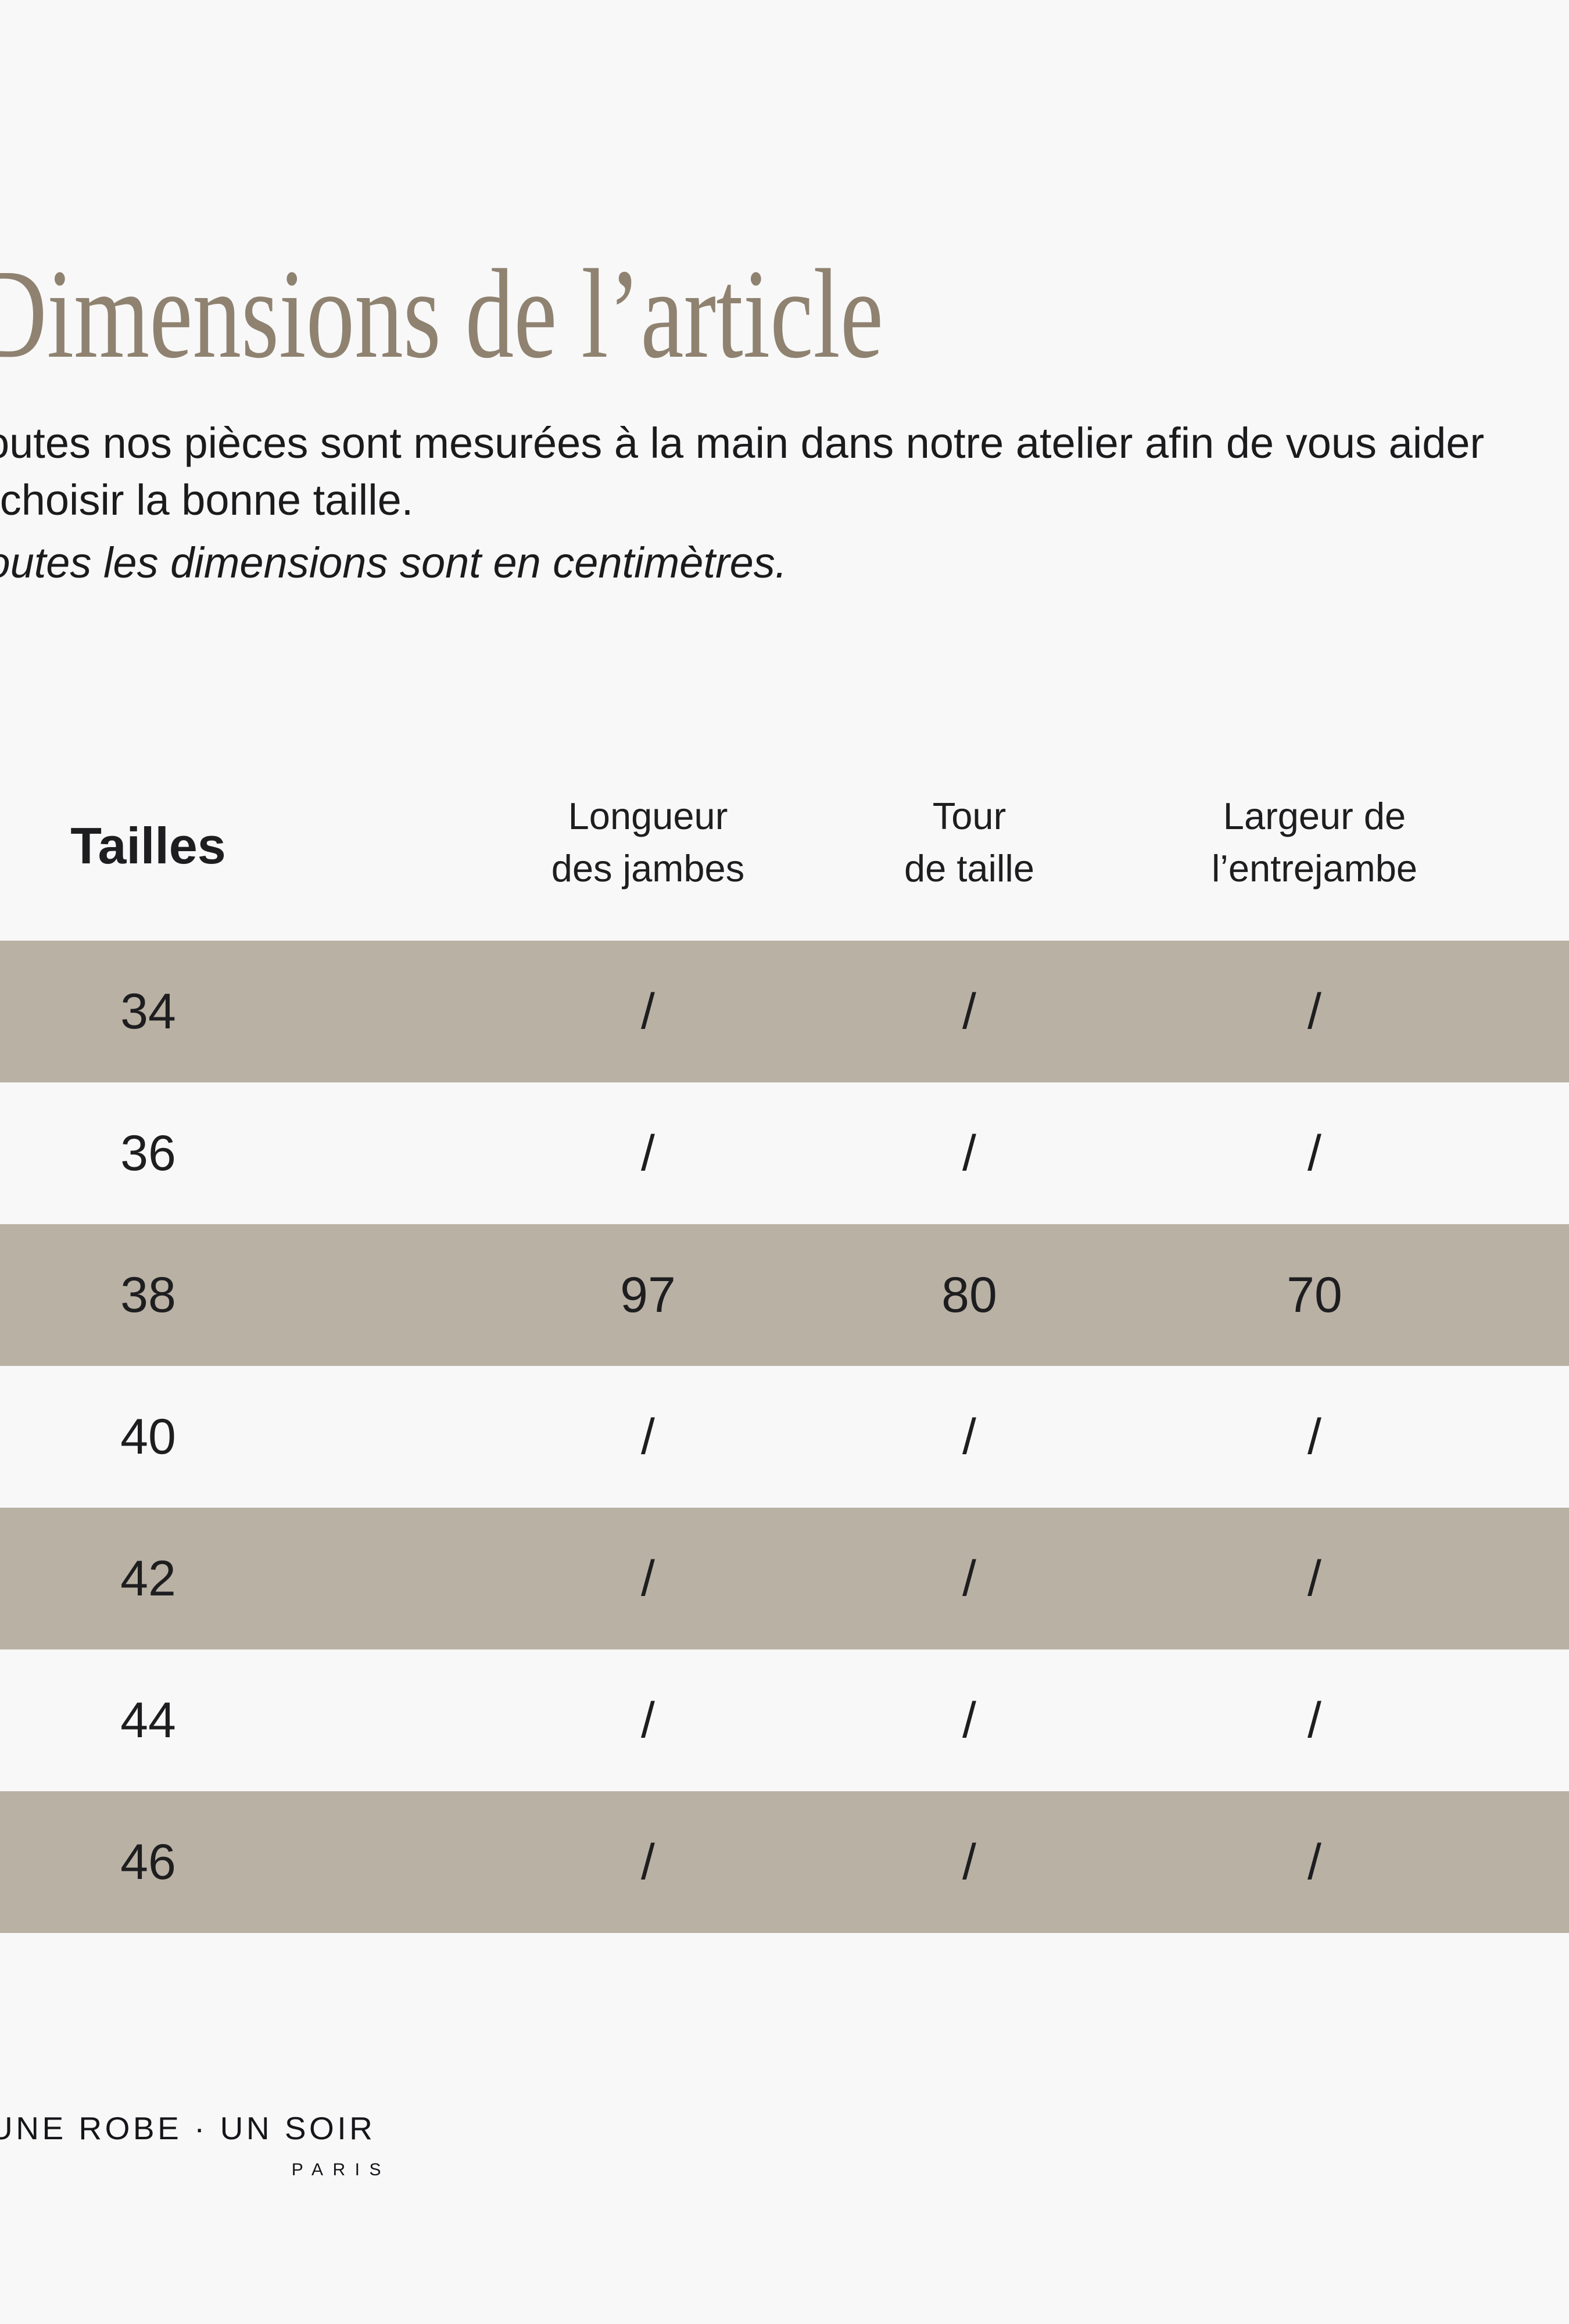 Image resolution: width=1569 pixels, height=2324 pixels. Describe the element at coordinates (148, 1720) in the screenshot. I see `size-cell: 44` at that location.